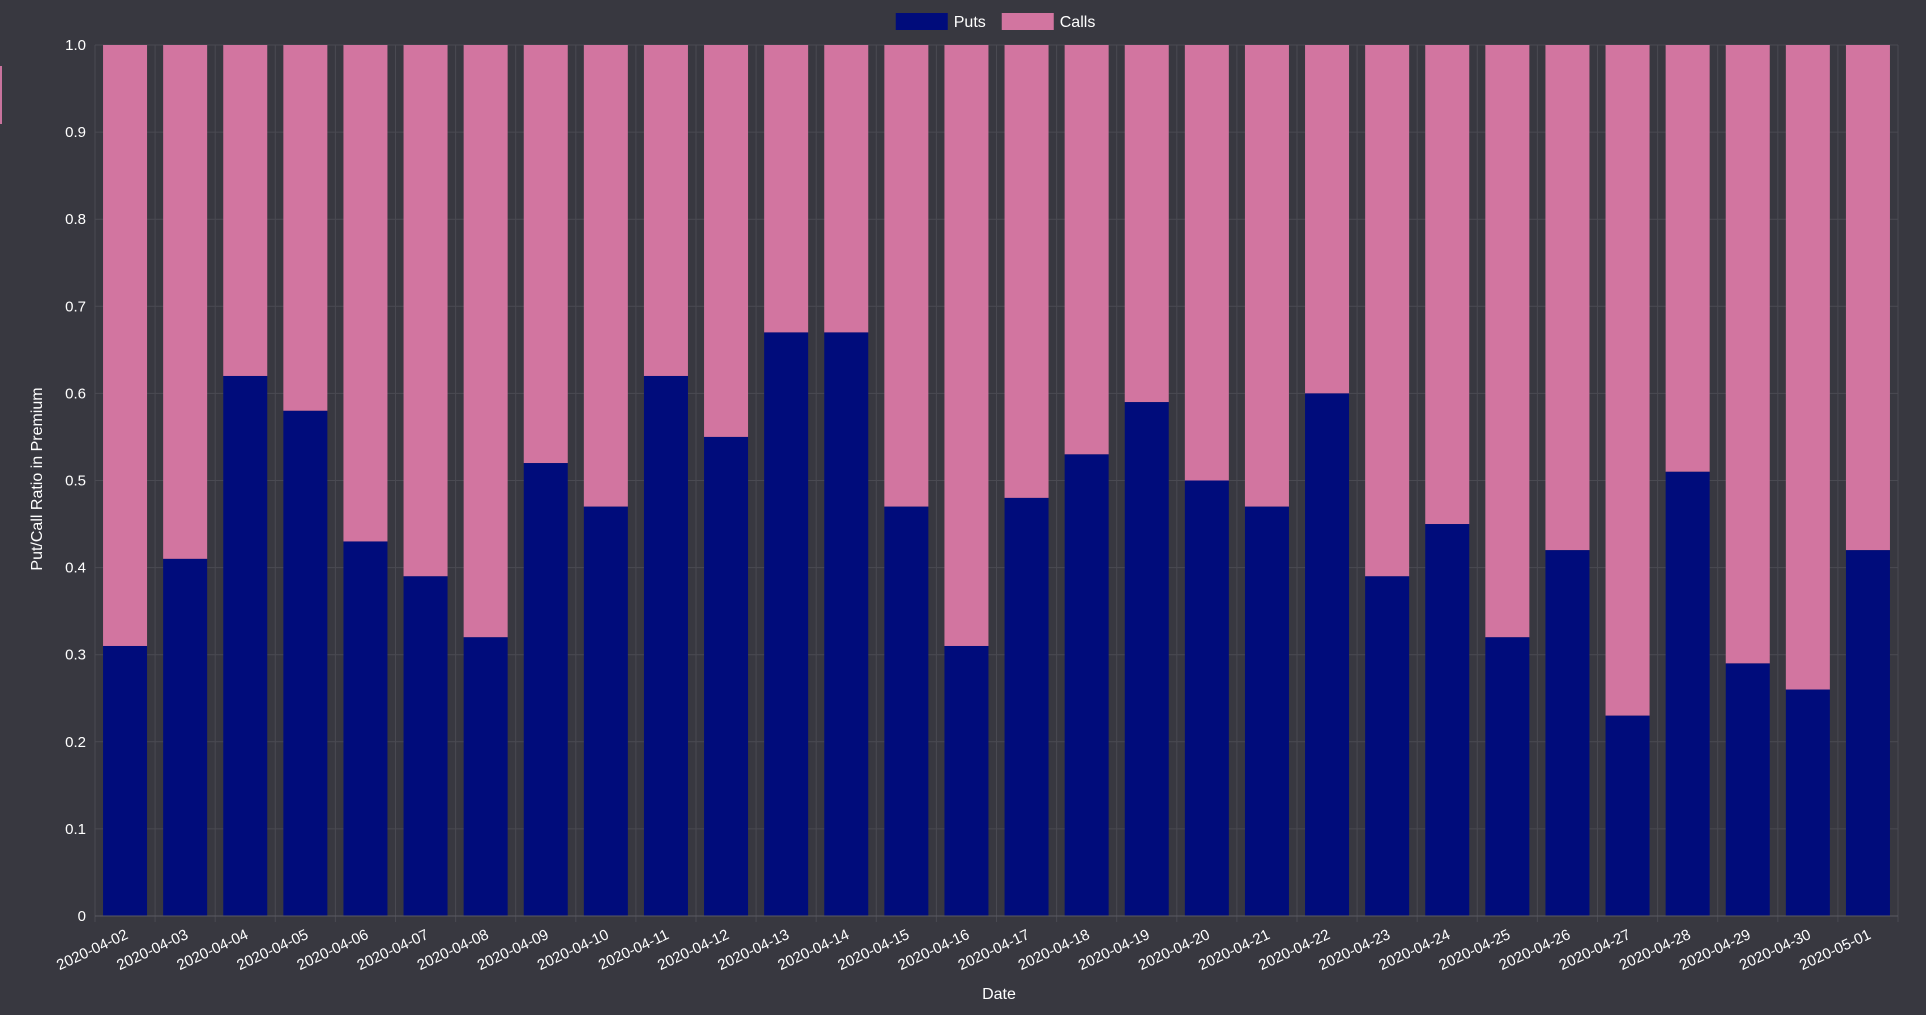  Describe the element at coordinates (75, 568) in the screenshot. I see `y-tick-label: 0.4` at that location.